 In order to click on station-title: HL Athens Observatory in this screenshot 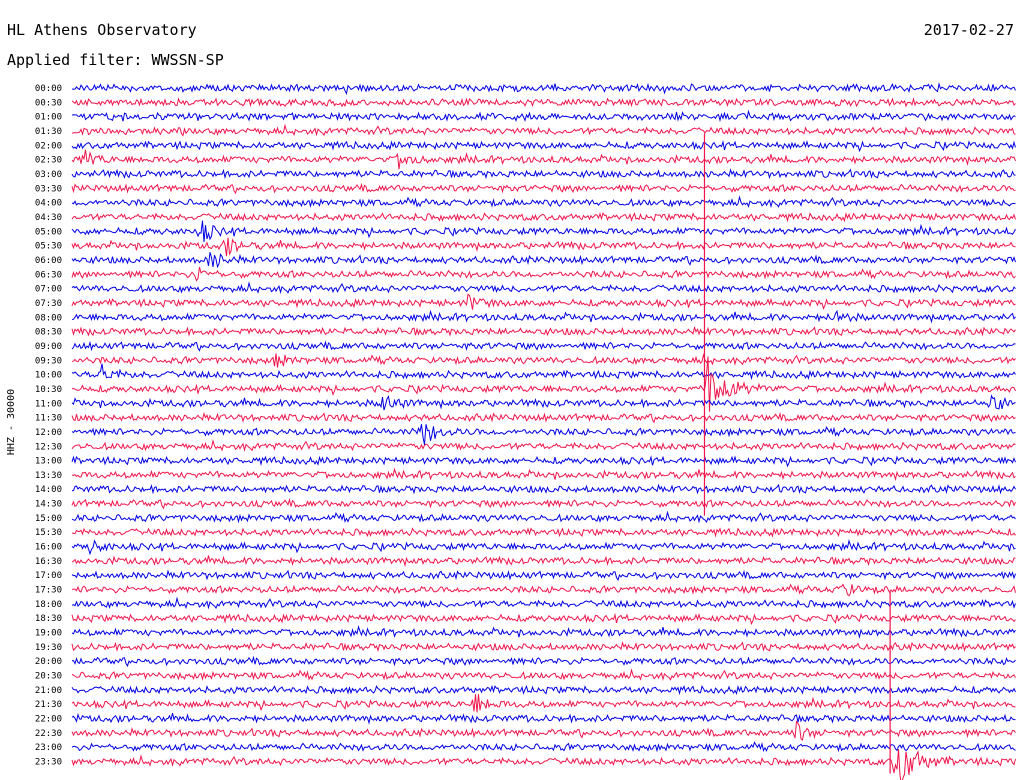, I will do `click(102, 30)`.